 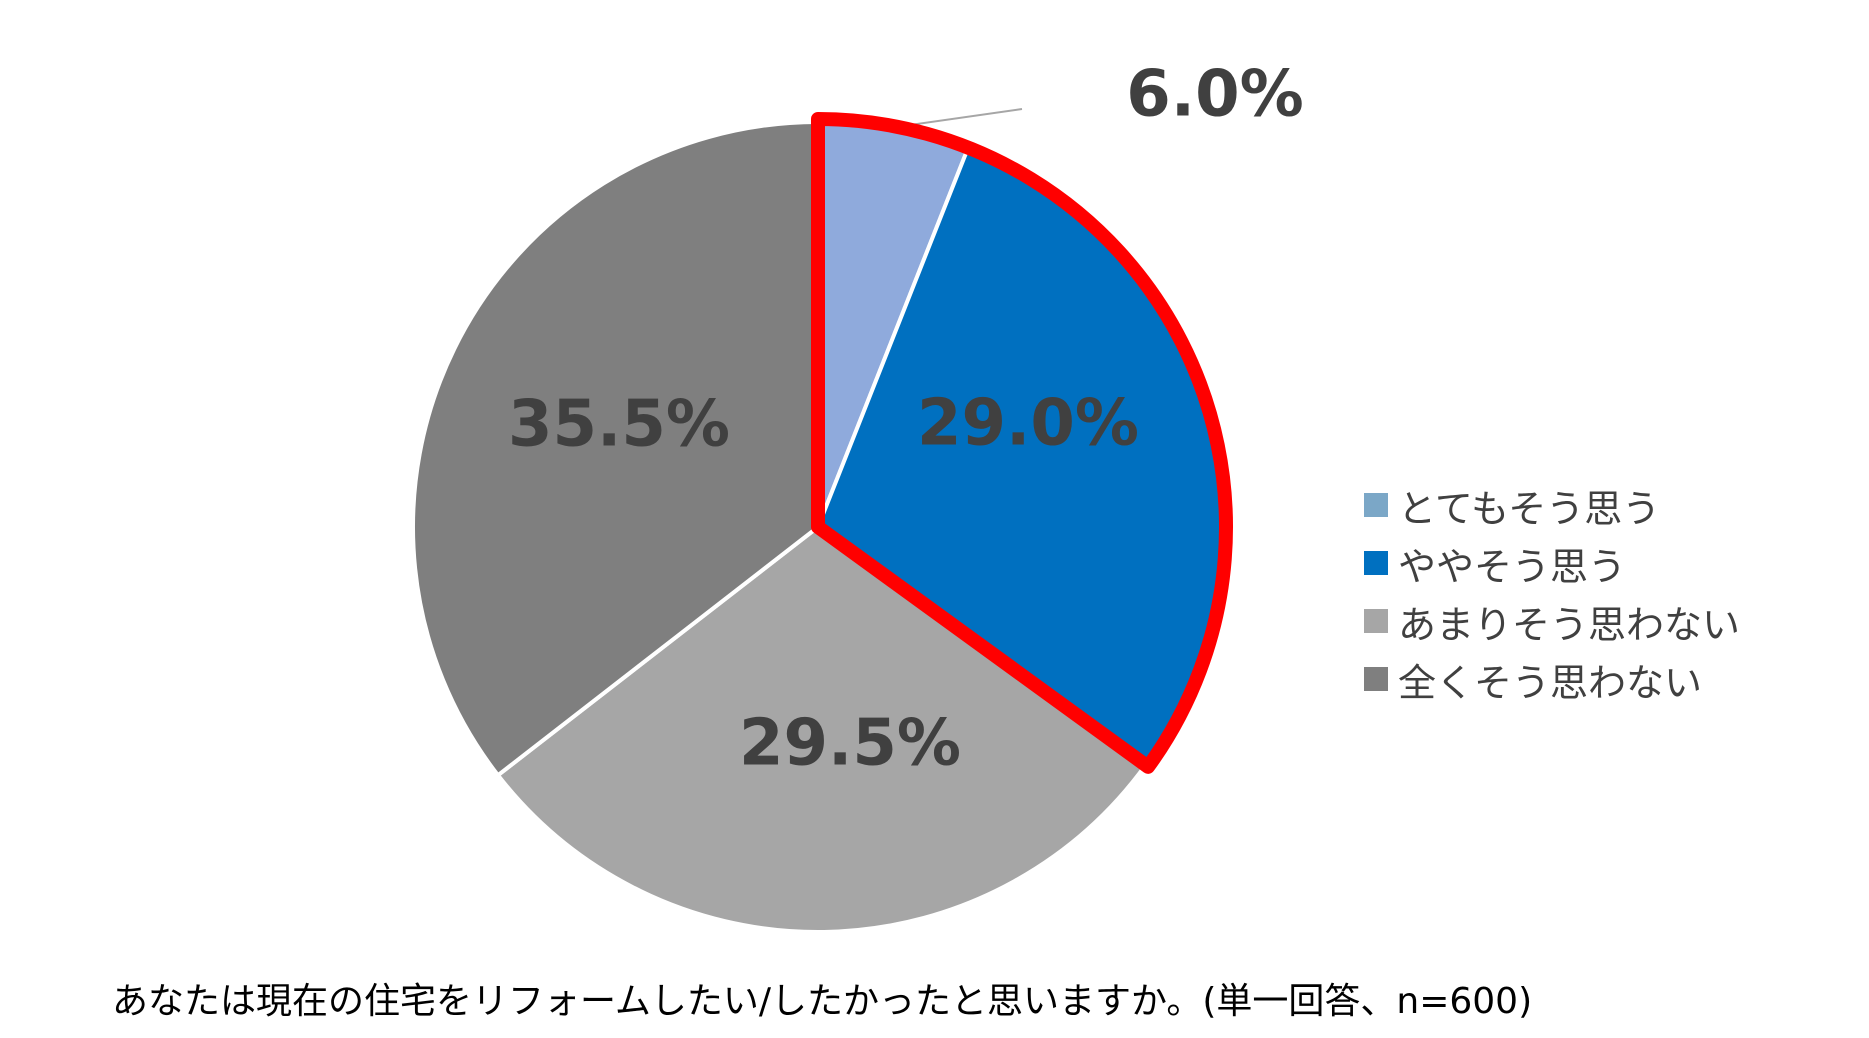 I want to click on legend-item-3: 全くそう思わない, so click(x=1552, y=679).